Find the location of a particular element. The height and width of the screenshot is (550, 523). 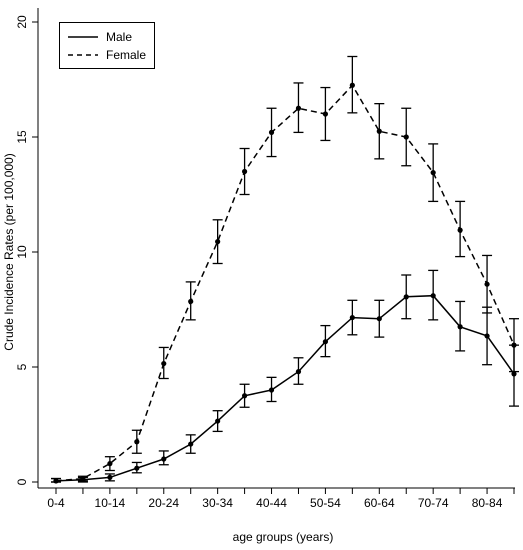

legend-female-label: Female is located at coordinates (126, 55).